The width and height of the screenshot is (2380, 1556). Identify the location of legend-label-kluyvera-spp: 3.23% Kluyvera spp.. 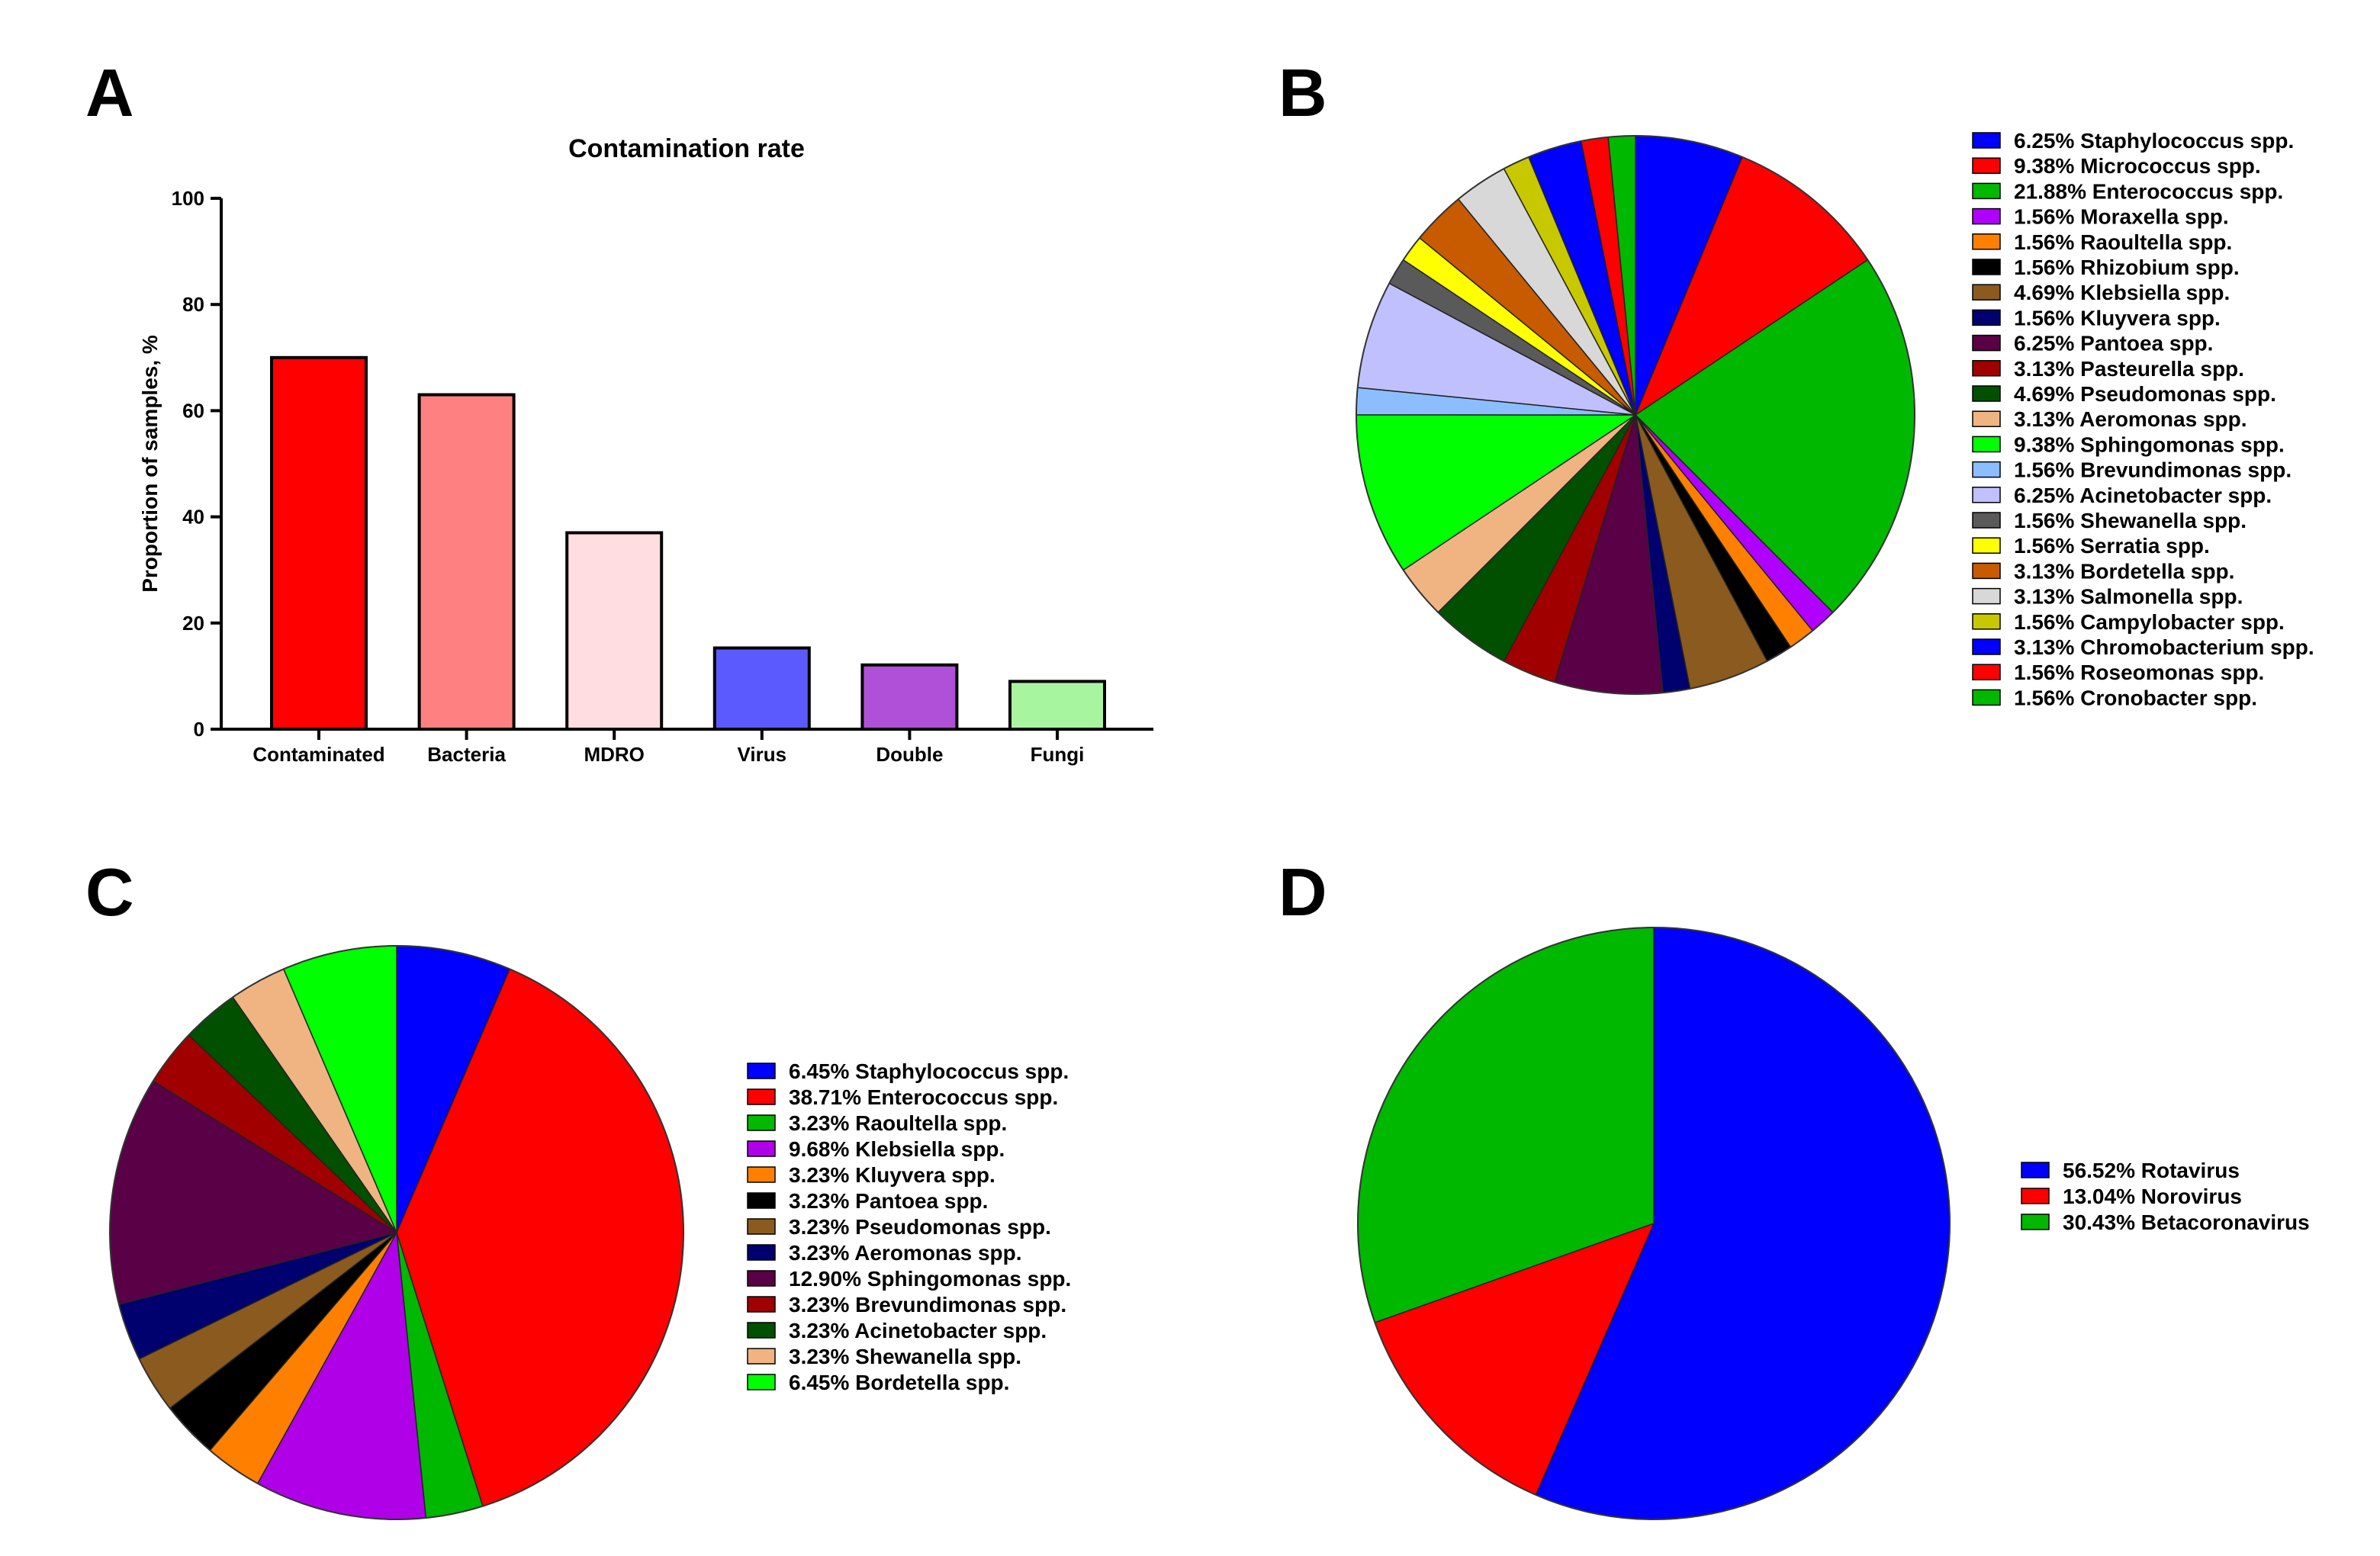
(892, 1175).